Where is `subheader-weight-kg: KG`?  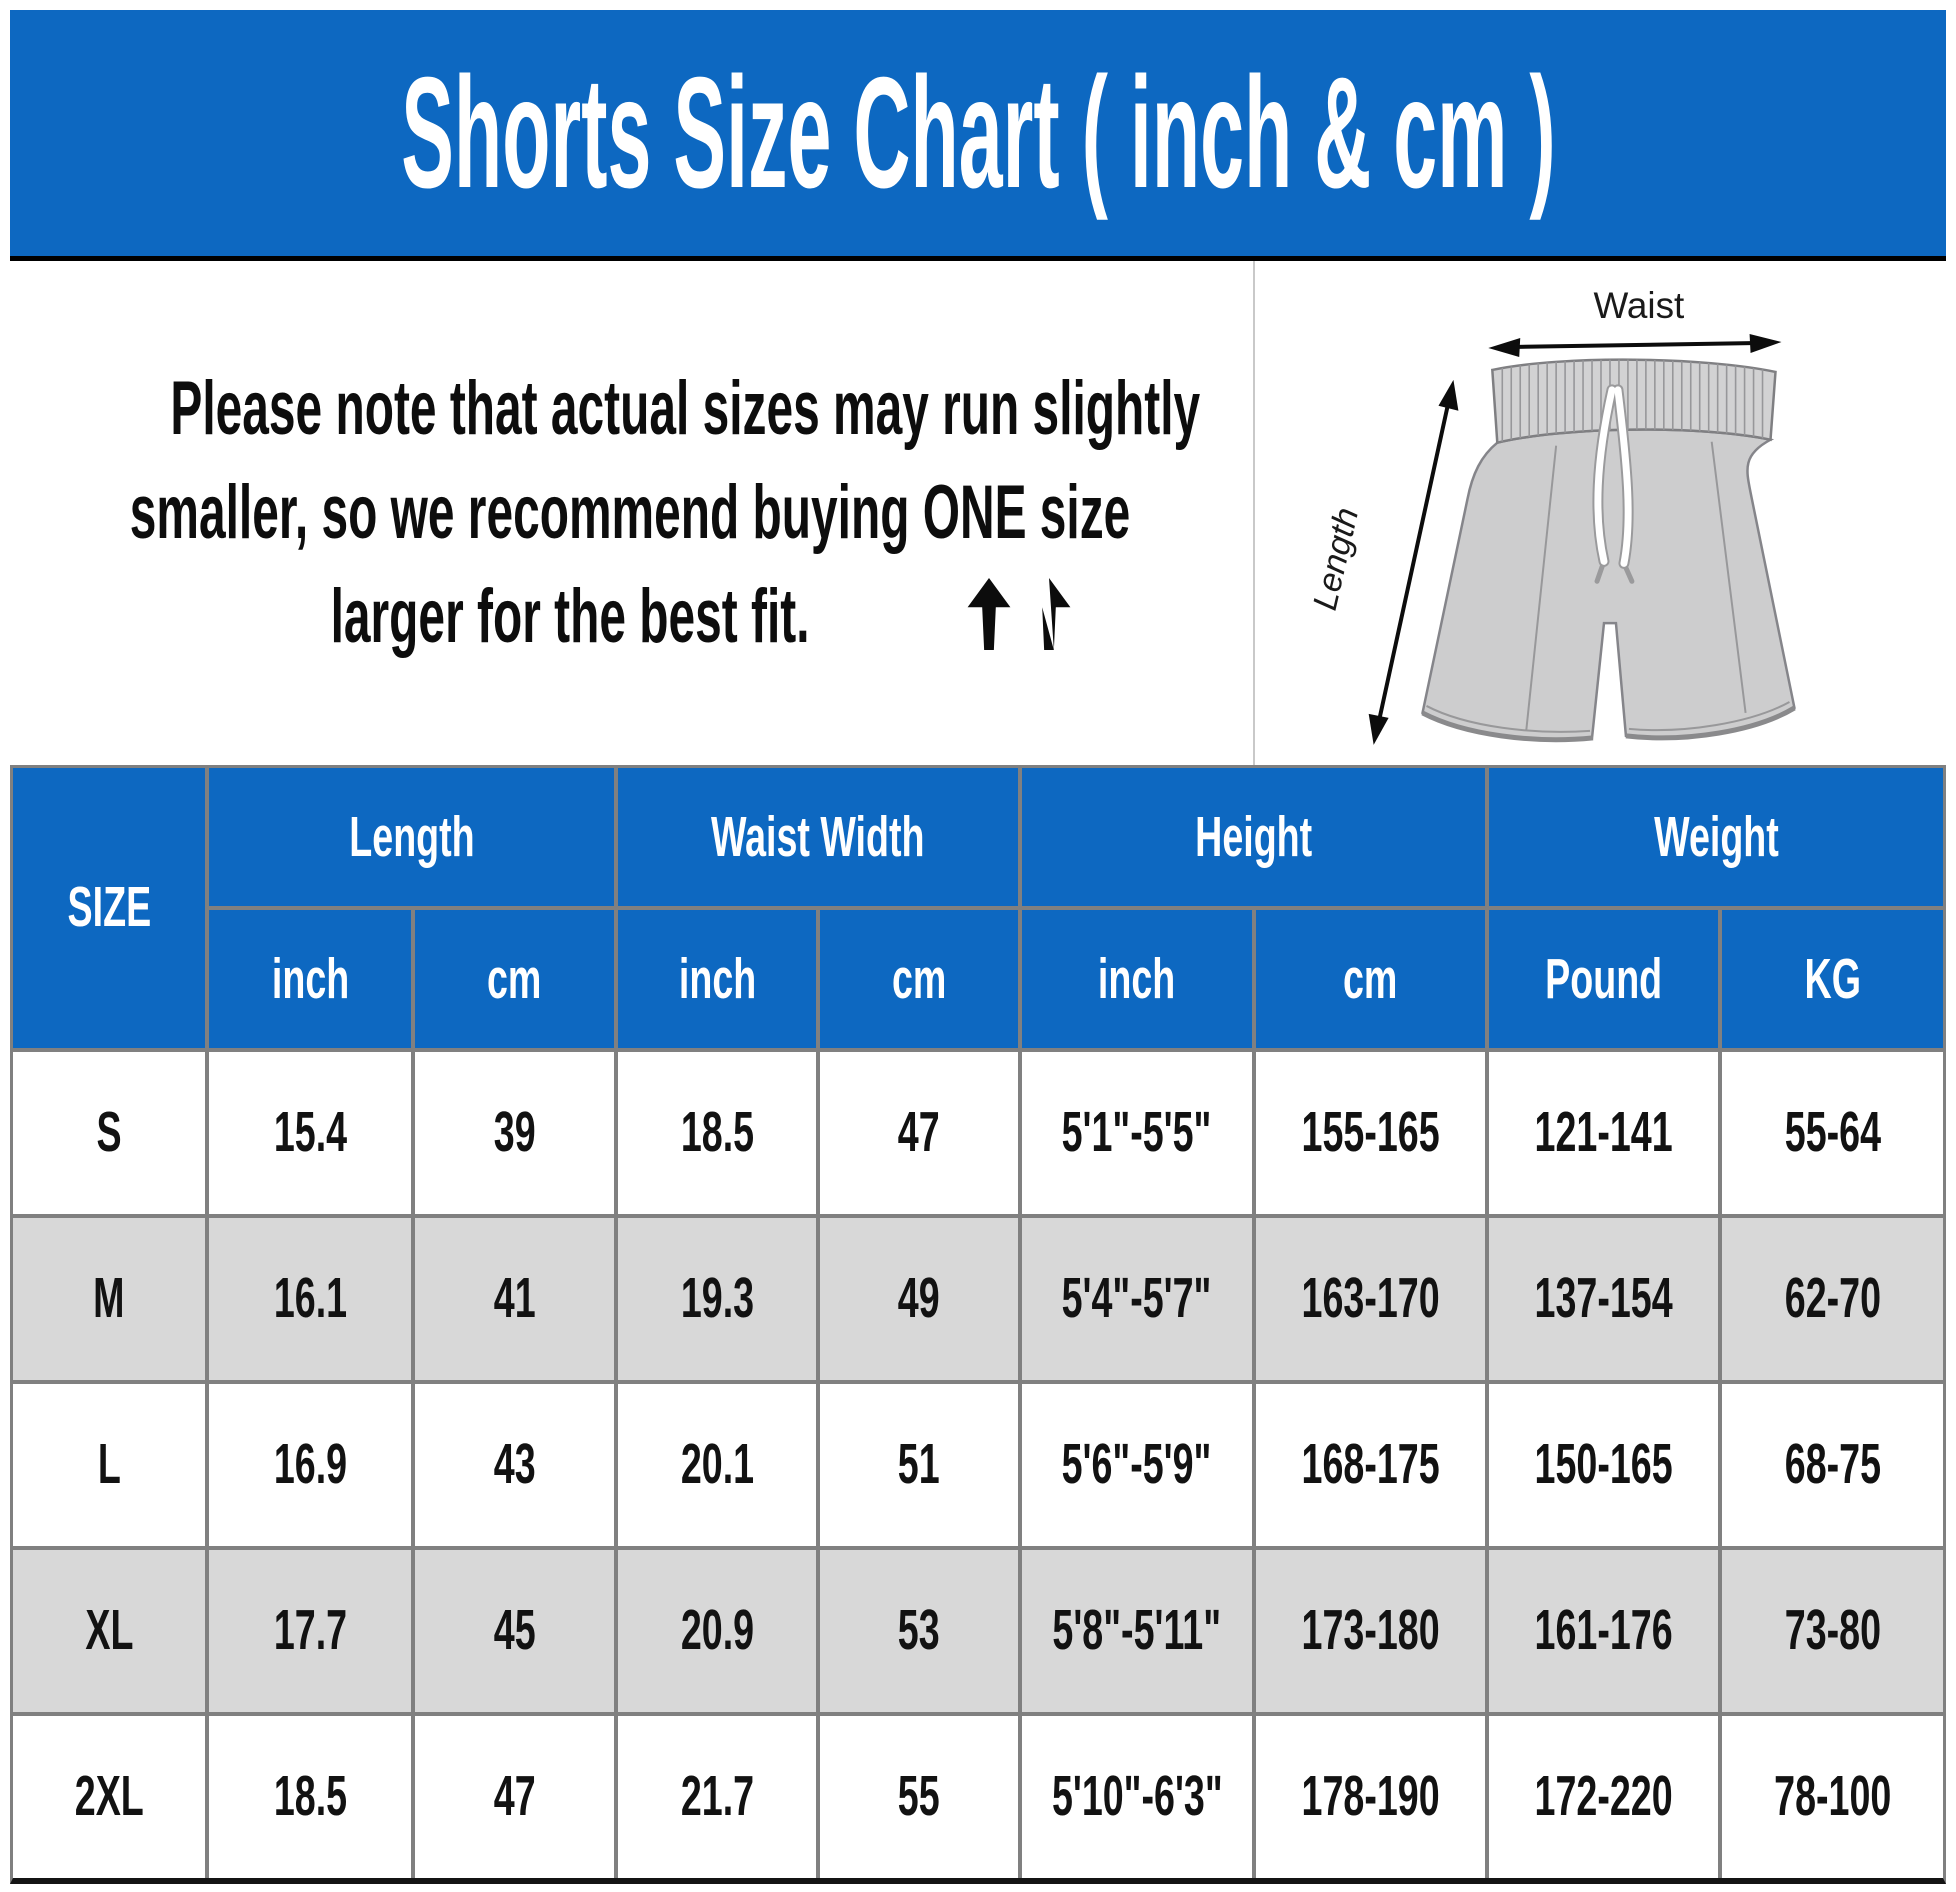
subheader-weight-kg: KG is located at coordinates (1832, 979).